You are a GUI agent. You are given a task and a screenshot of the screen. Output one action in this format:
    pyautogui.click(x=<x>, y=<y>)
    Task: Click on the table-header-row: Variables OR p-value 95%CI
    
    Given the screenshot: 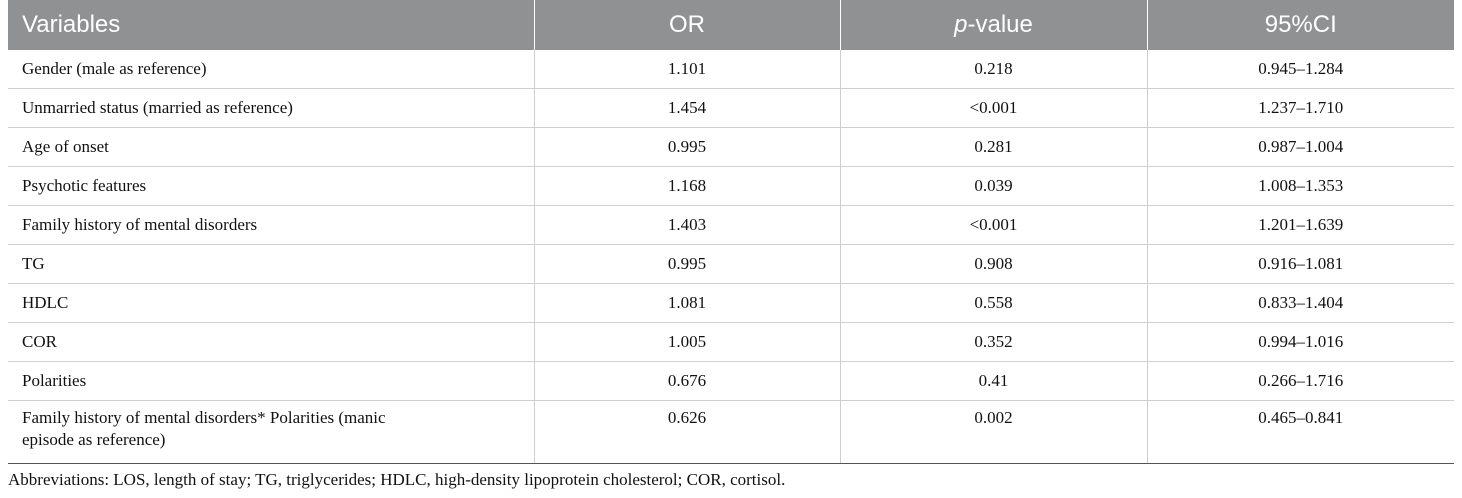 What is the action you would take?
    pyautogui.click(x=731, y=25)
    